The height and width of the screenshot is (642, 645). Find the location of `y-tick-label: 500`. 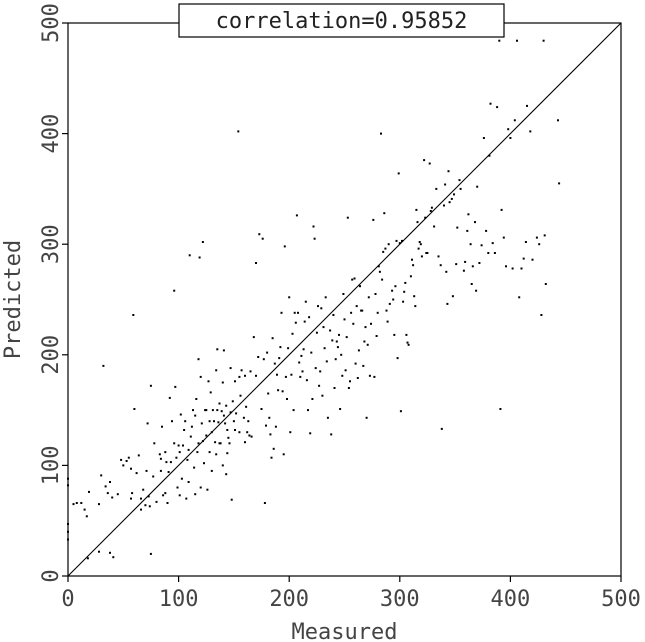

y-tick-label: 500 is located at coordinates (51, 23).